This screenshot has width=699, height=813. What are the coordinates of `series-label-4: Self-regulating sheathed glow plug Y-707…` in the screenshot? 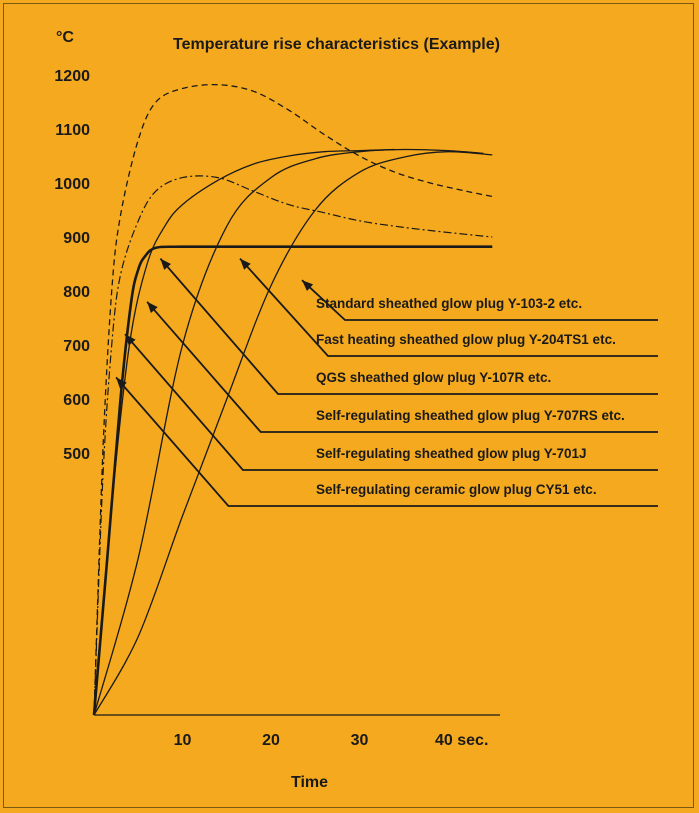 It's located at (402, 367).